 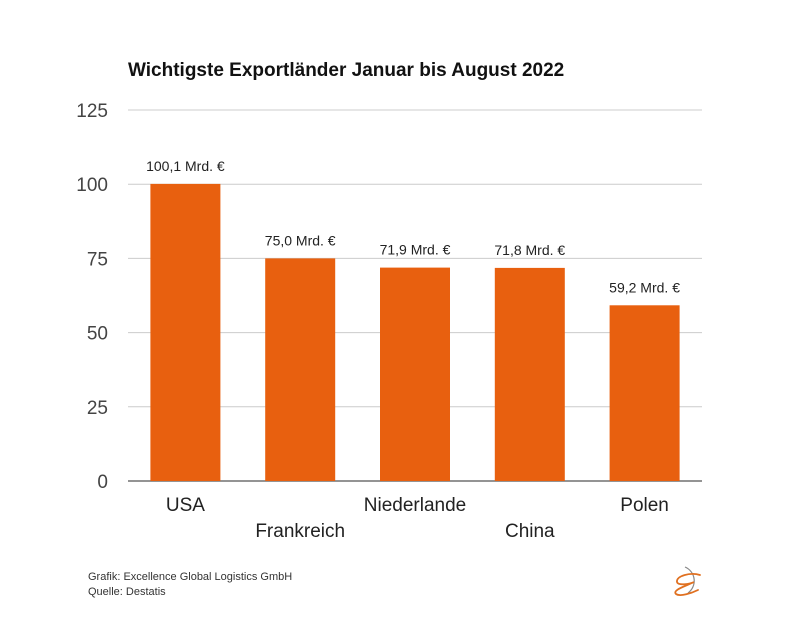 I want to click on y-tick-label: 0, so click(x=102, y=482).